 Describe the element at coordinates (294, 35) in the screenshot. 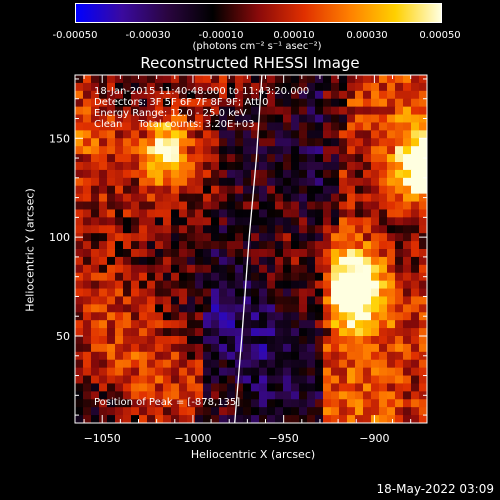

I see `colorbar-tick-label: 0.00010` at that location.